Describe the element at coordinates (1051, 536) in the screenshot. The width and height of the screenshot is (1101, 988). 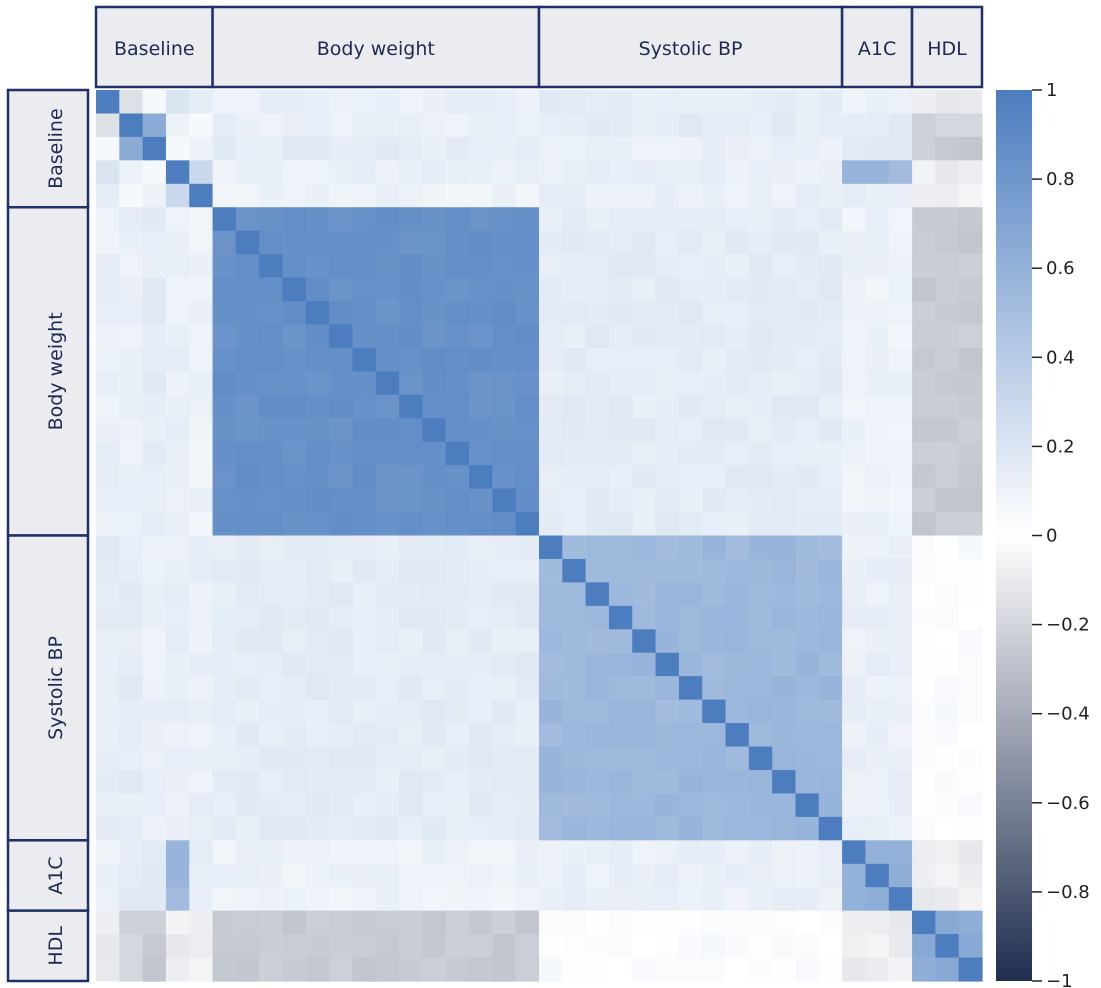
I see `colorbar-tick-label: 0` at that location.